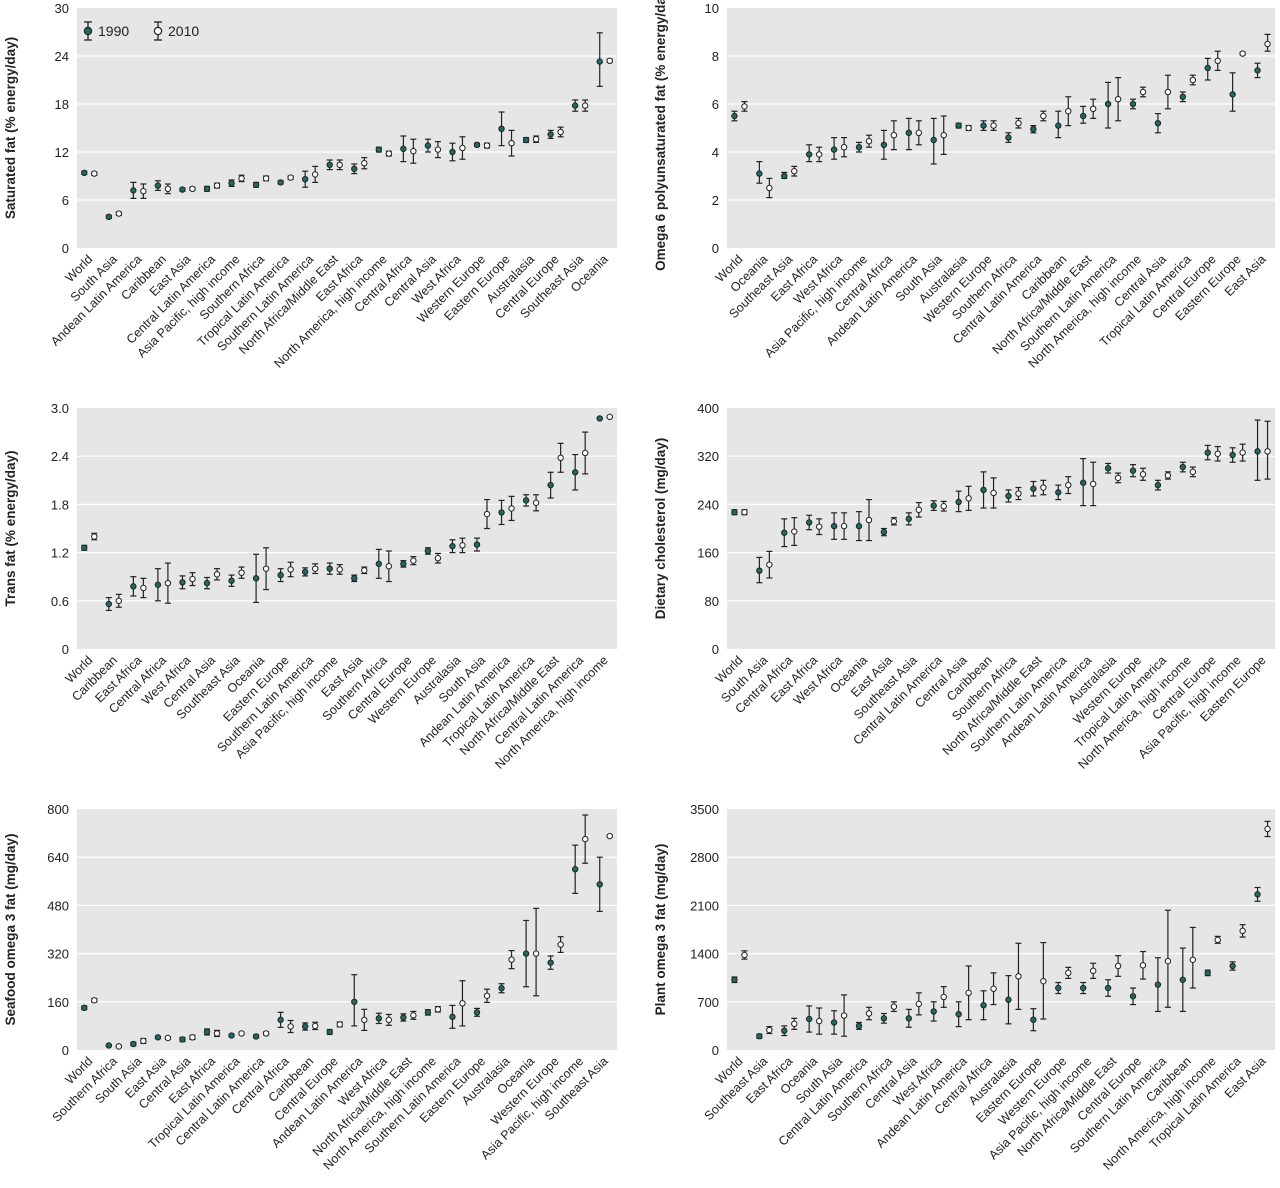 Image resolution: width=1280 pixels, height=1188 pixels. I want to click on y-tick-label: 8, so click(715, 56).